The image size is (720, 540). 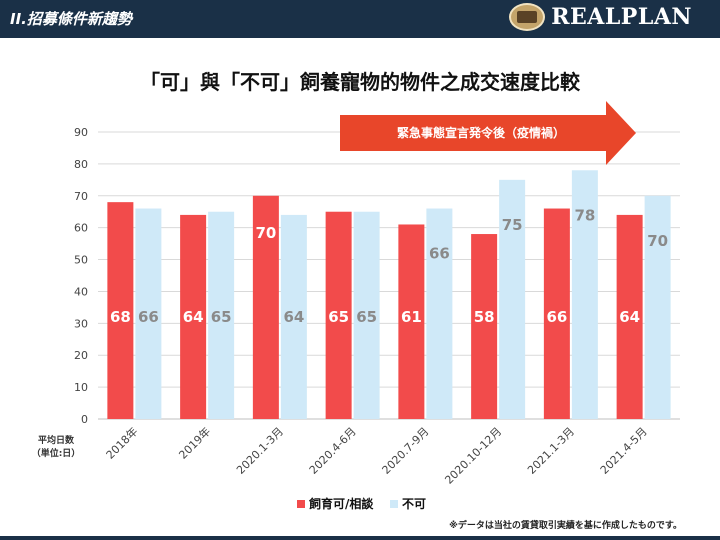 What do you see at coordinates (194, 442) in the screenshot?
I see `x-tick-label: 2019年` at bounding box center [194, 442].